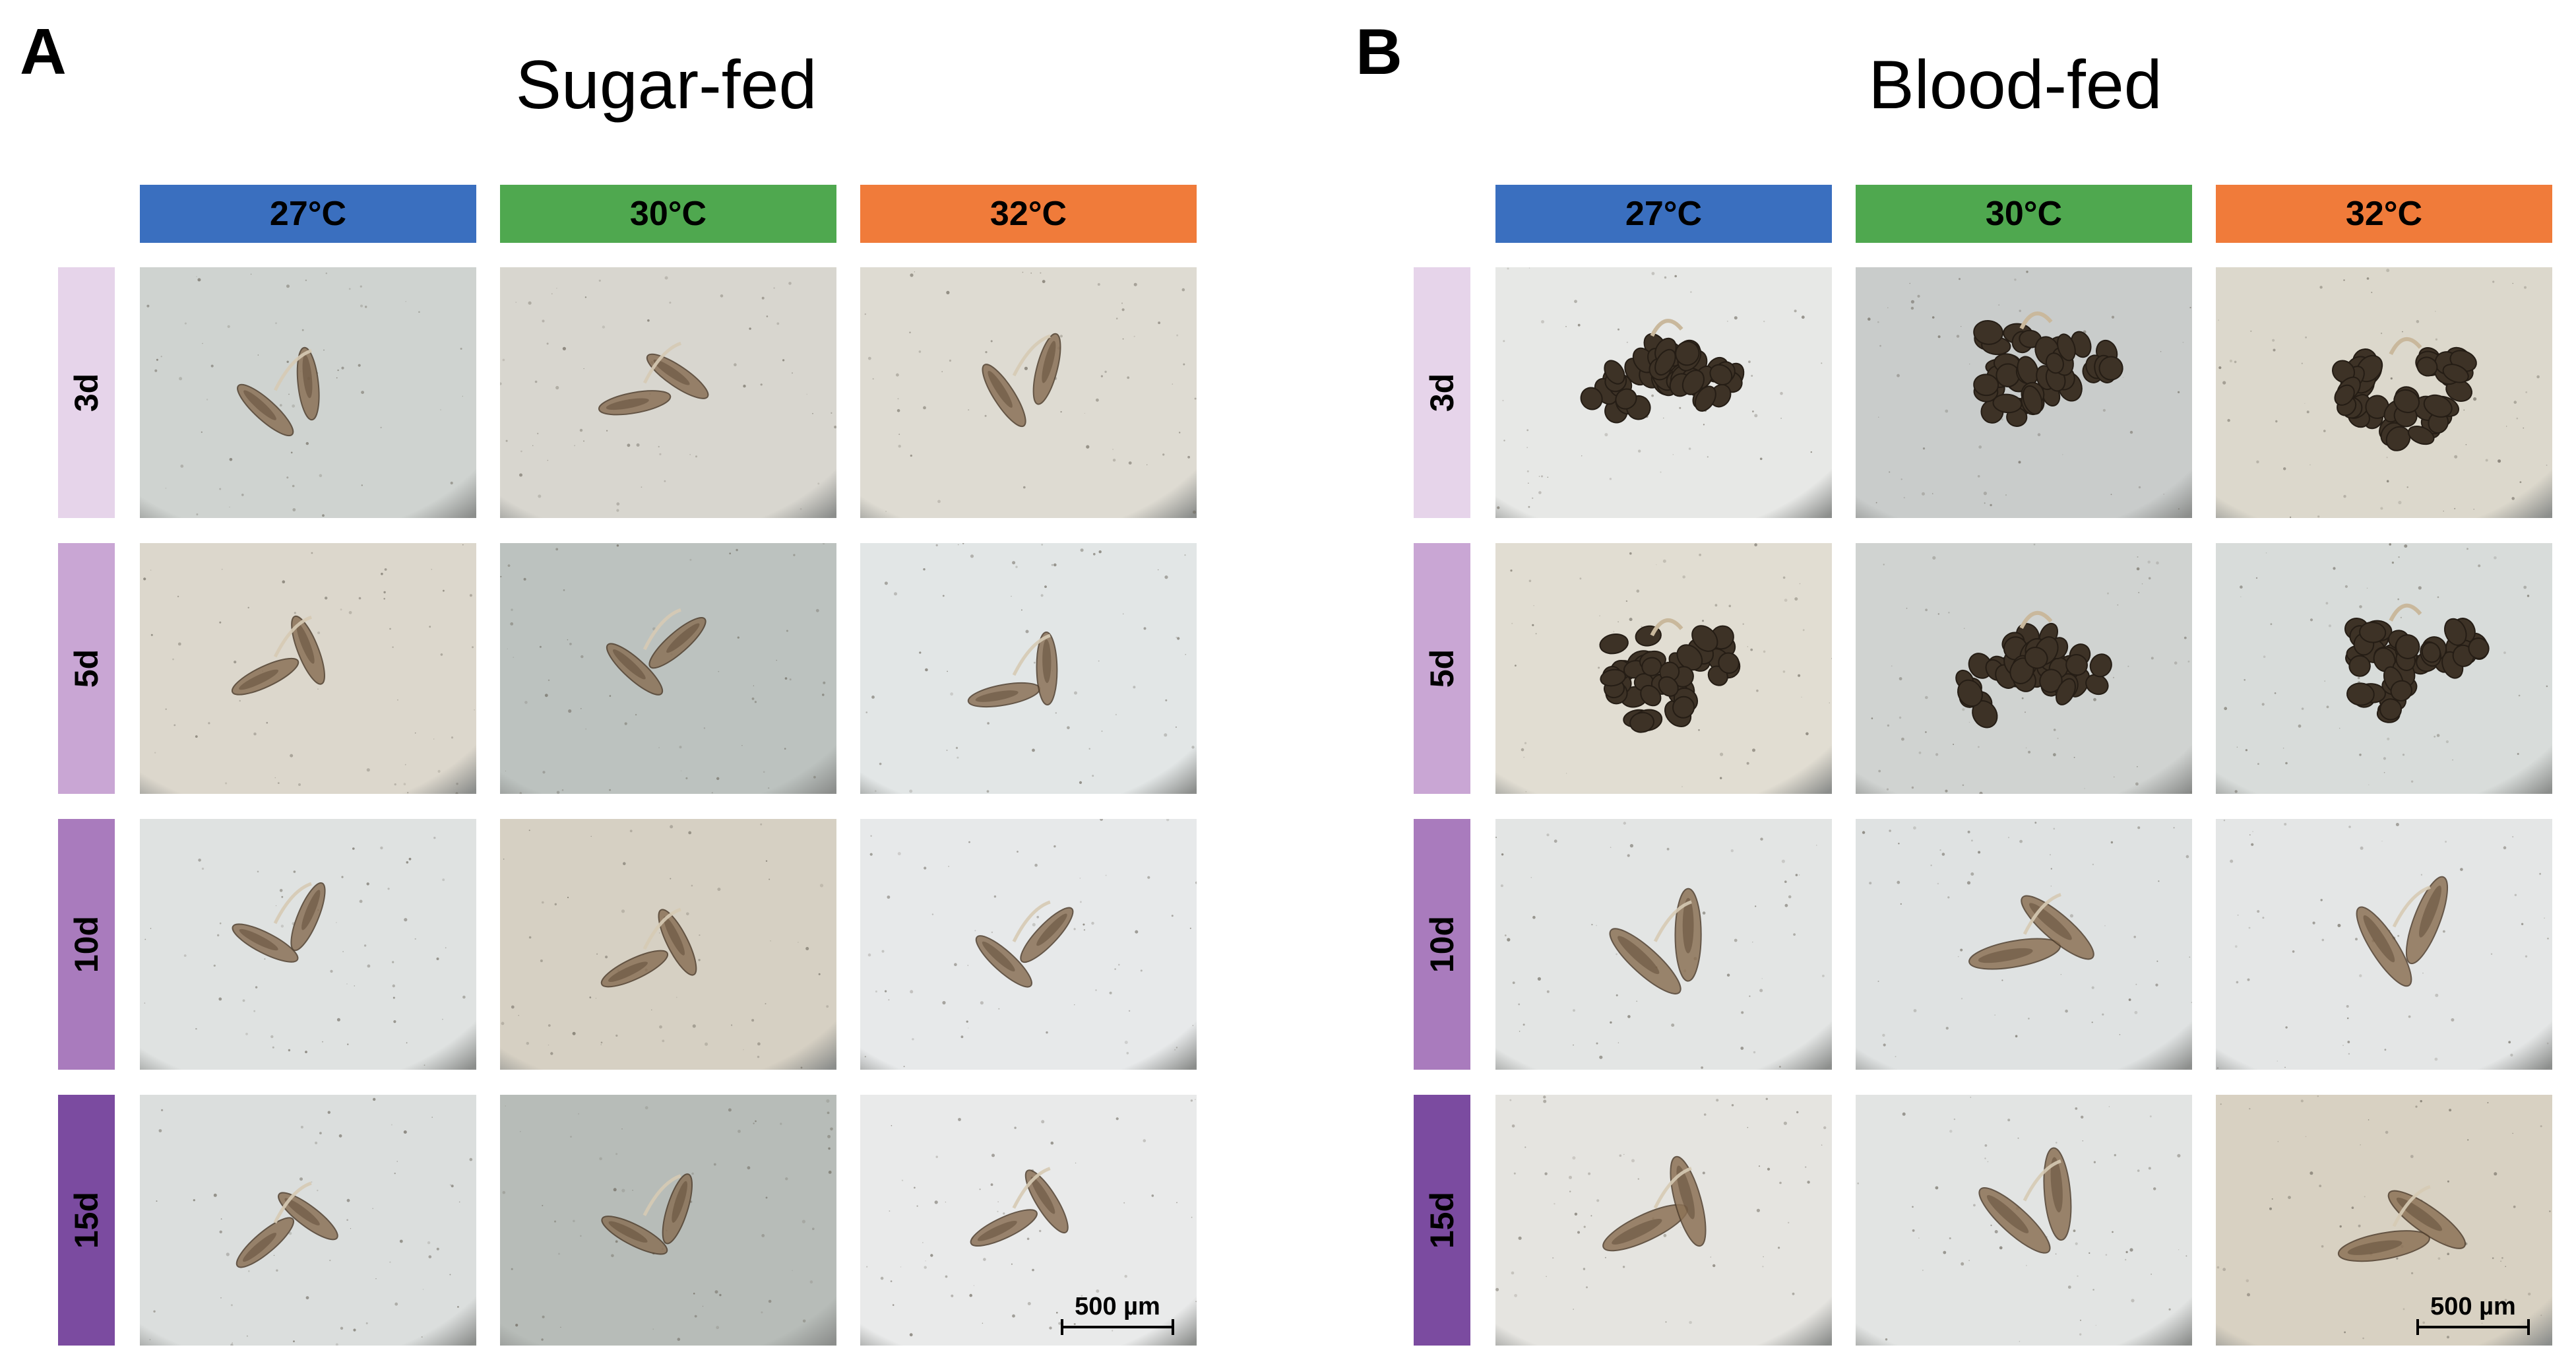 This screenshot has width=2576, height=1366. I want to click on micrograph-sugar-r1-c2, so click(1028, 668).